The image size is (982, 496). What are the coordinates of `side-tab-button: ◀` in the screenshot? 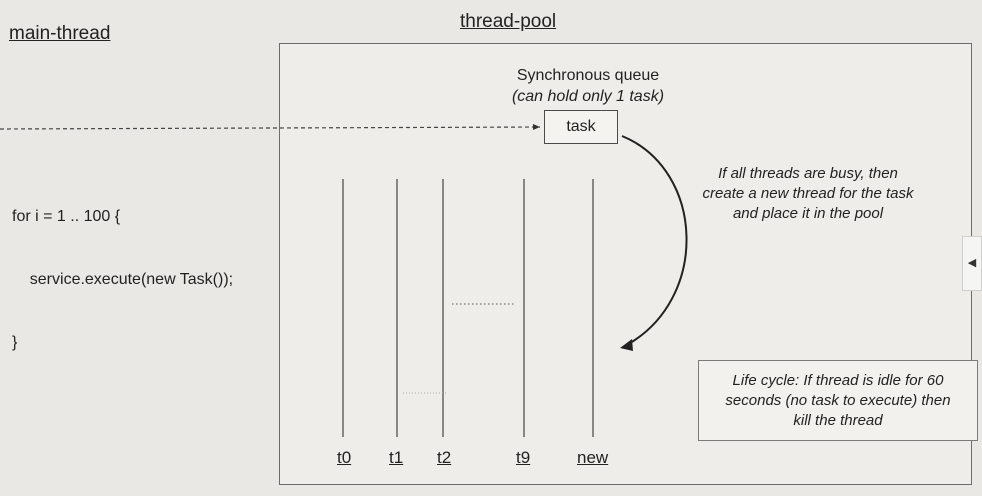 It's located at (972, 263).